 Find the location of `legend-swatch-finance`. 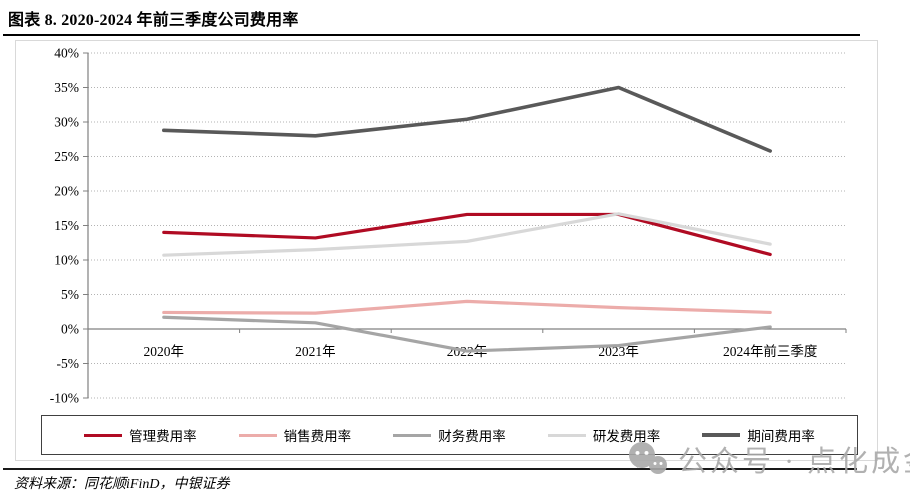

legend-swatch-finance is located at coordinates (412, 435).